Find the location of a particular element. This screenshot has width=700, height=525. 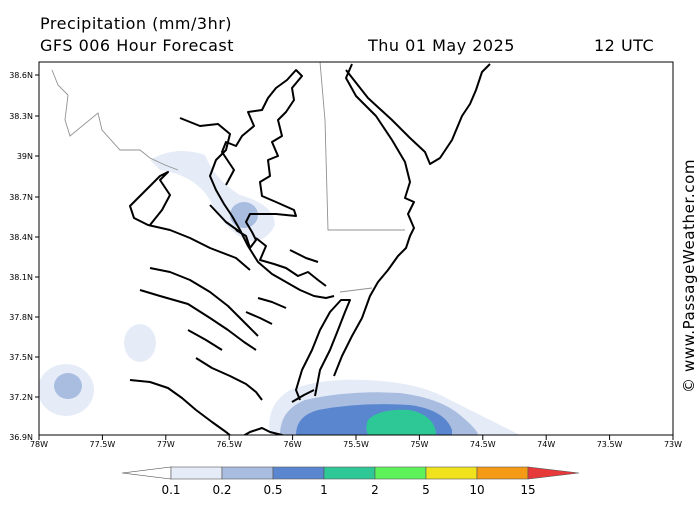

forecast-hour: 12 UTC is located at coordinates (624, 45).